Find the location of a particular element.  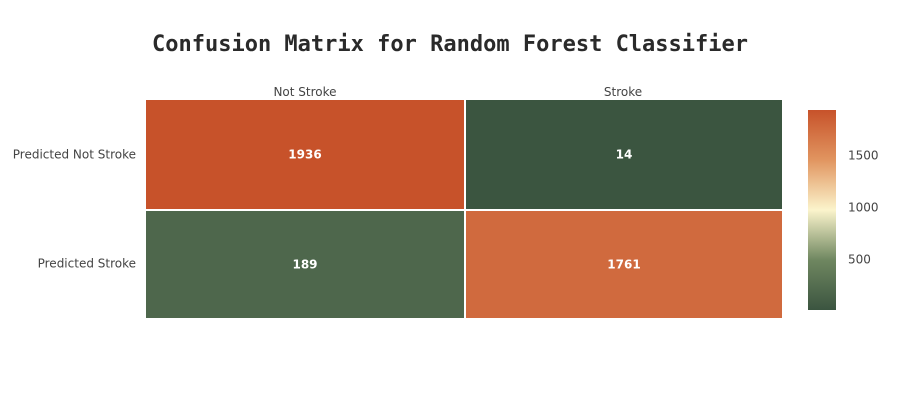

heatmap-cell-r1-c1 is located at coordinates (624, 264).